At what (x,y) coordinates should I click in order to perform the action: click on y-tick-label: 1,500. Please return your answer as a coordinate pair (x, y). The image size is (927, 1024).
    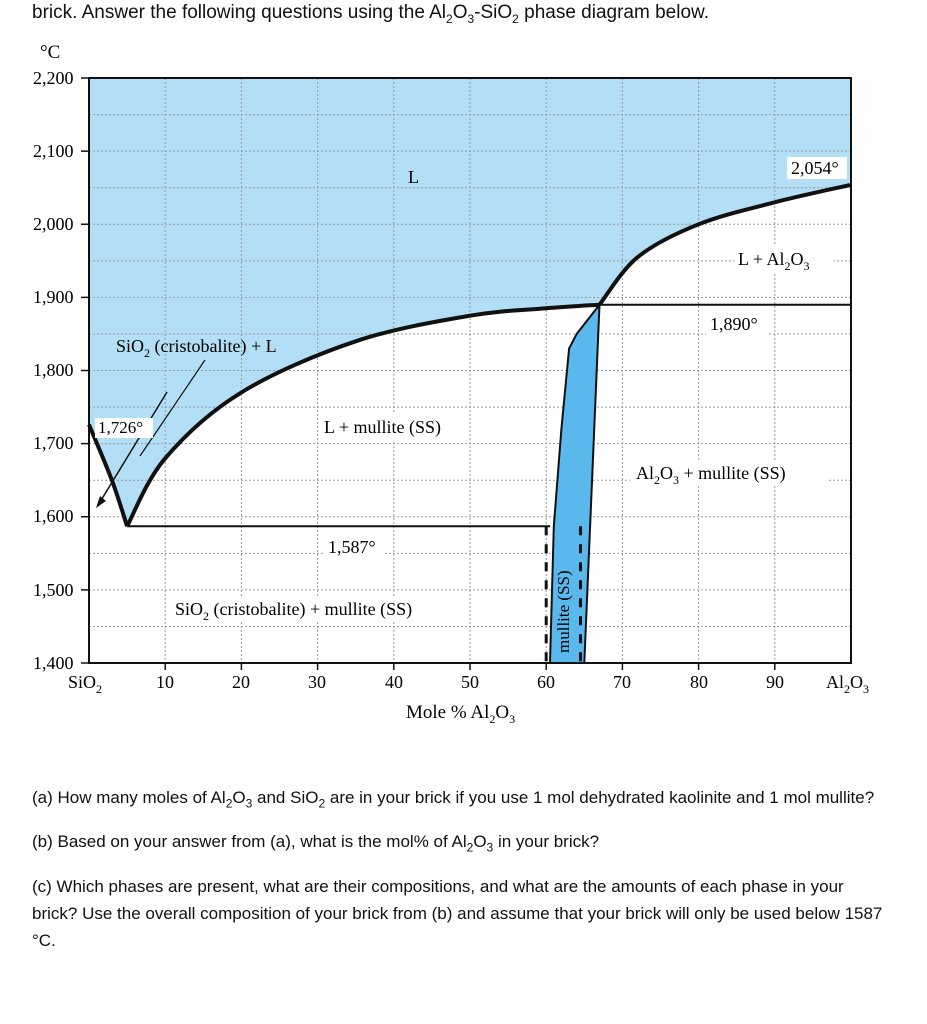
    Looking at the image, I should click on (53, 590).